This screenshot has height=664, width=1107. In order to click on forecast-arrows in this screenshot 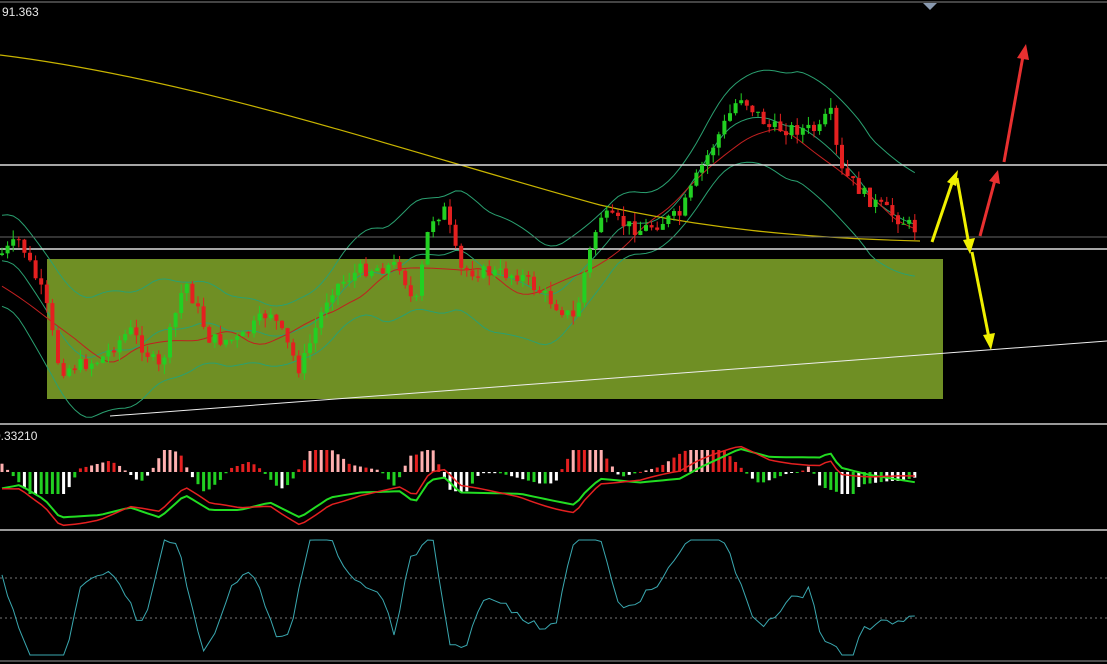, I will do `click(979, 197)`.